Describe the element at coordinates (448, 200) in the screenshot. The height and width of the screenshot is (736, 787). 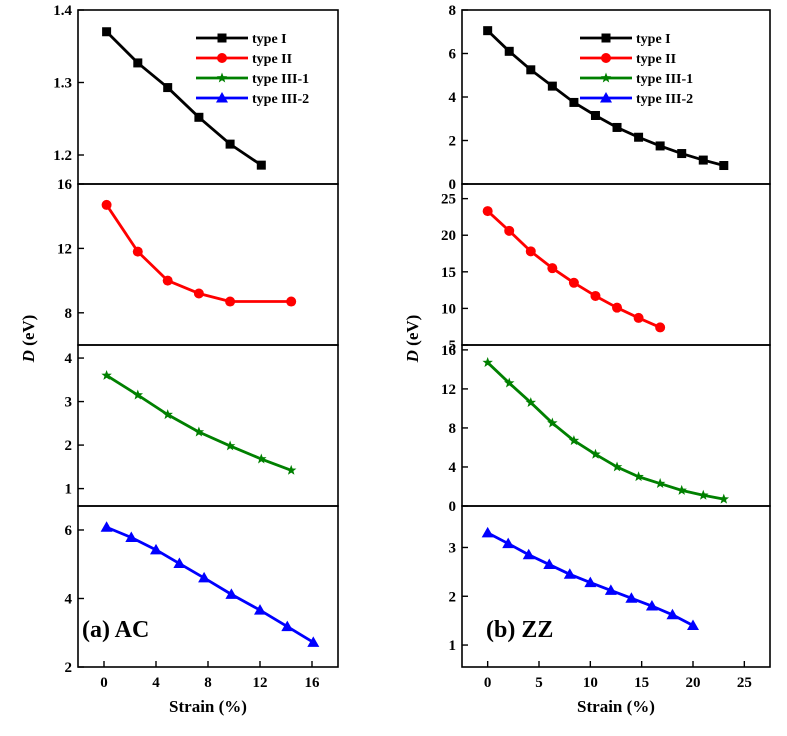
I see `y-tick-label: 25` at that location.